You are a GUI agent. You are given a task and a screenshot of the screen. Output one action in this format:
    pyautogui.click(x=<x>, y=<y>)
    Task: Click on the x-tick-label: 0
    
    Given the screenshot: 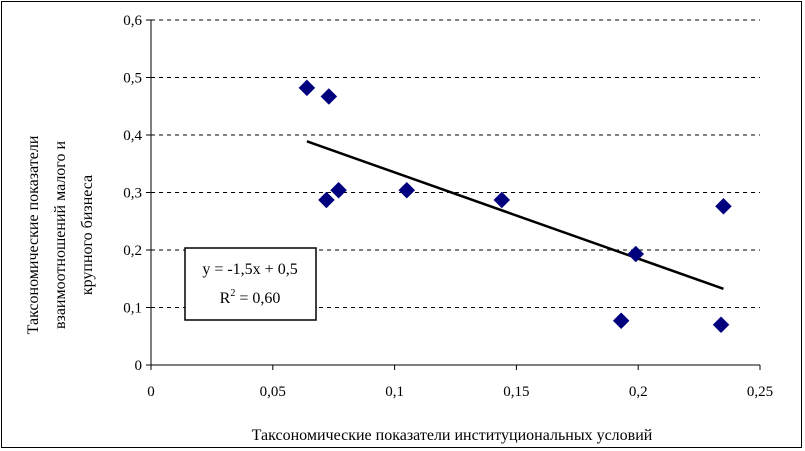 What is the action you would take?
    pyautogui.click(x=151, y=392)
    